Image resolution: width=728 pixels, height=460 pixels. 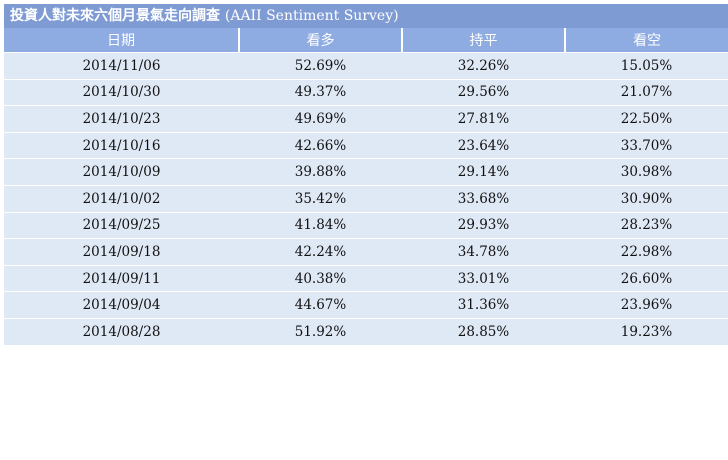 I want to click on table-row: 2014/10/09 39.88% 29.14% 30.98%, so click(x=366, y=172).